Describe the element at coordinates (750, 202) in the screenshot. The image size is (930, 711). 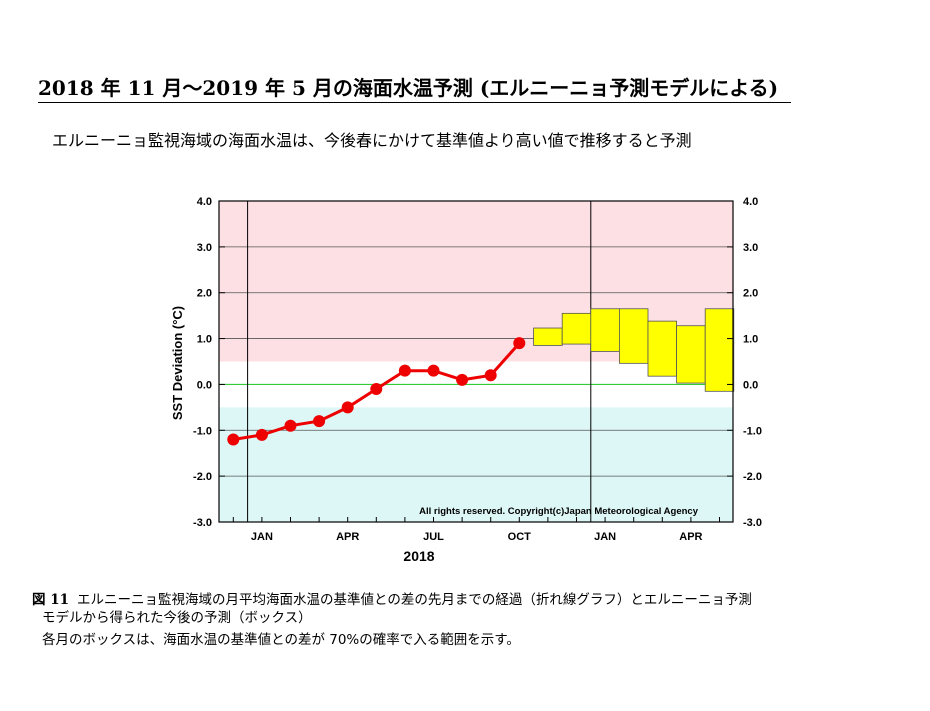
I see `y-tick-label-right: 4.0` at that location.